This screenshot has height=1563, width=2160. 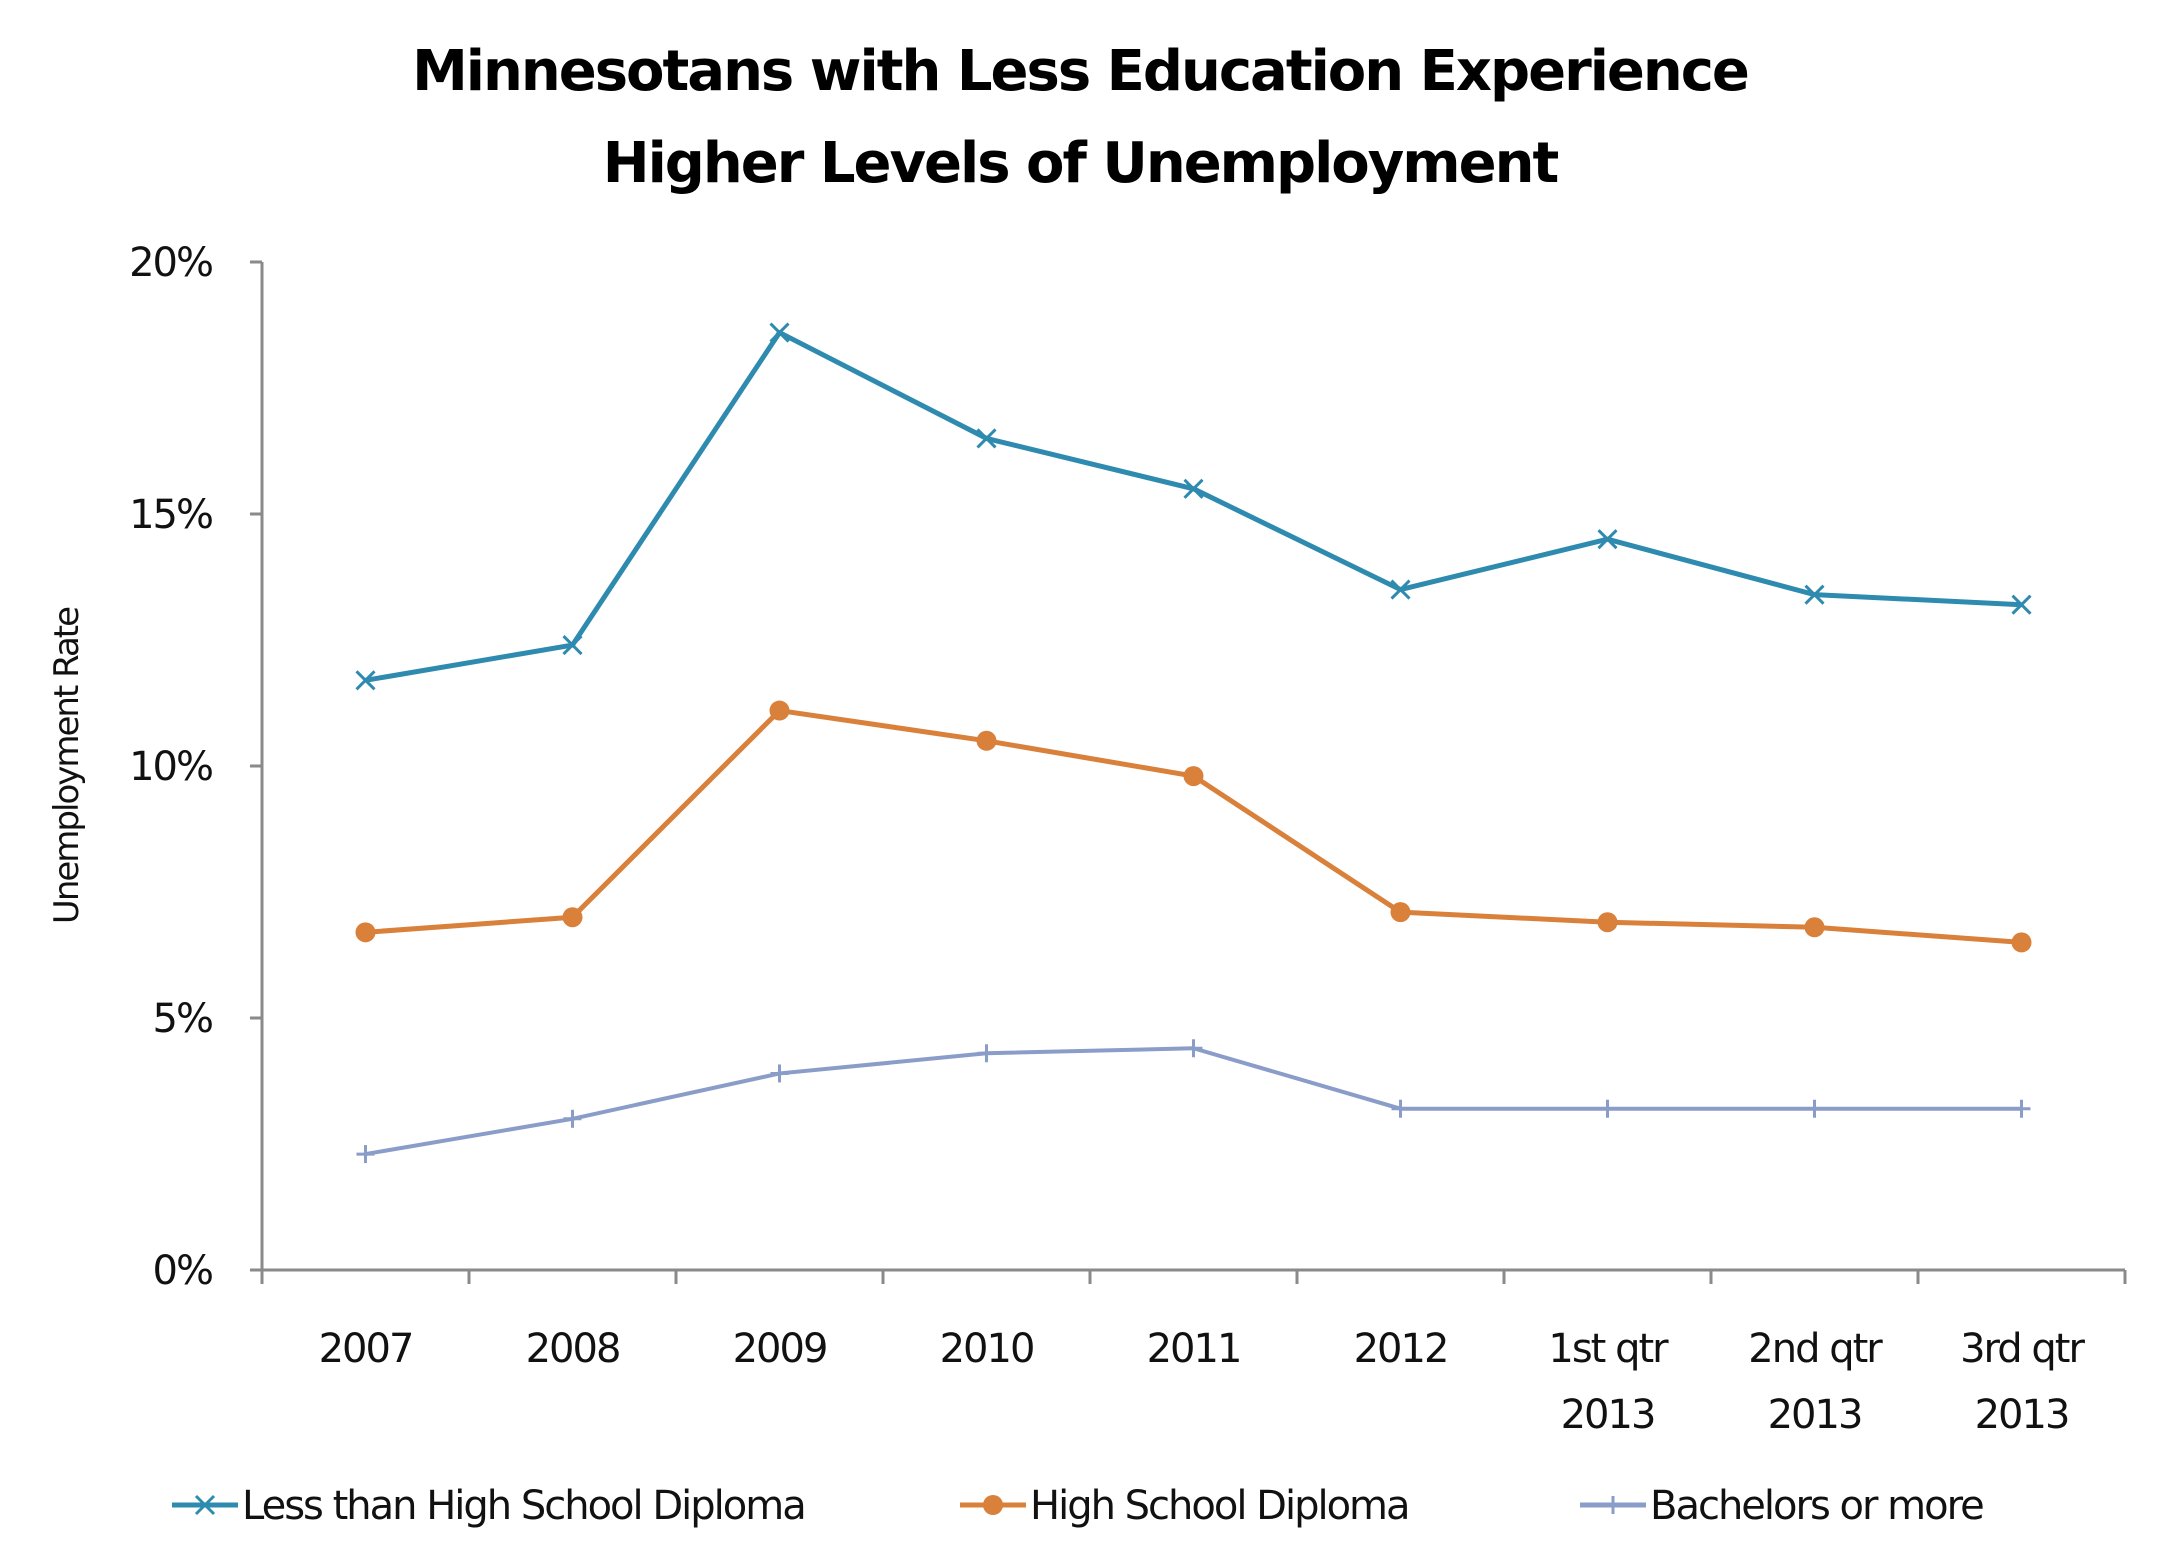 I want to click on x-tick-label: 1st qtr, so click(x=1608, y=1349).